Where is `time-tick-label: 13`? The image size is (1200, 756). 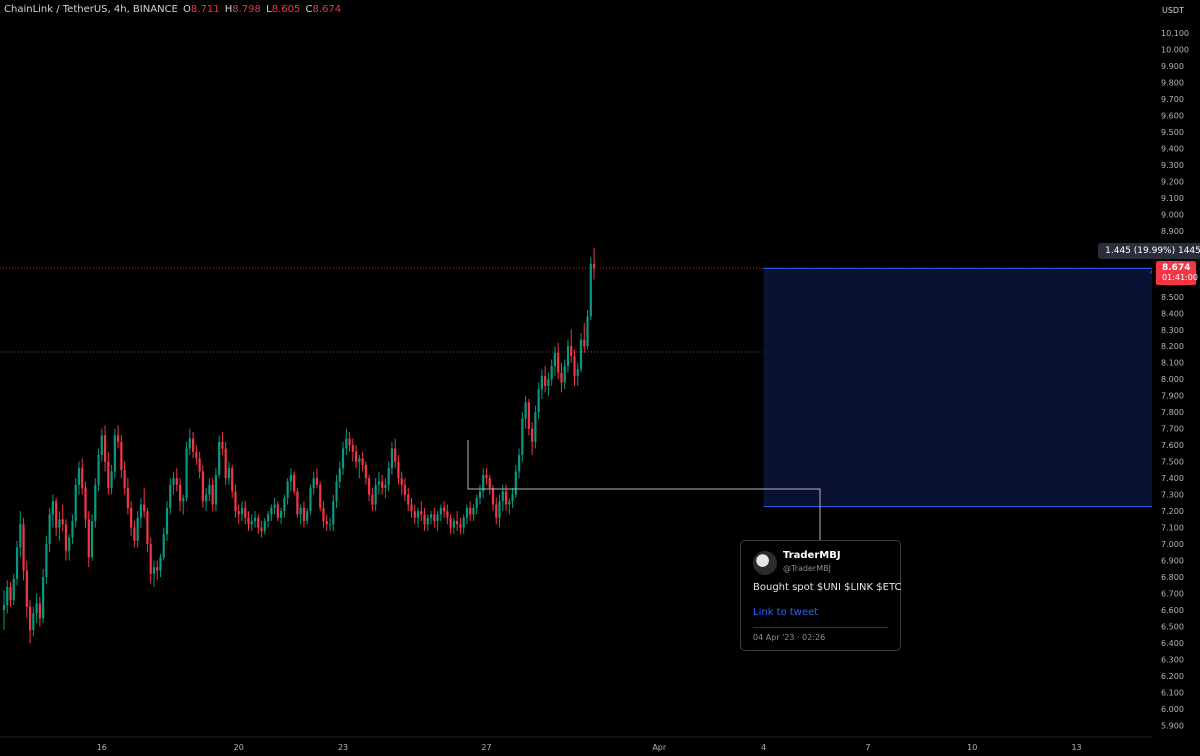
time-tick-label: 13 is located at coordinates (1076, 747).